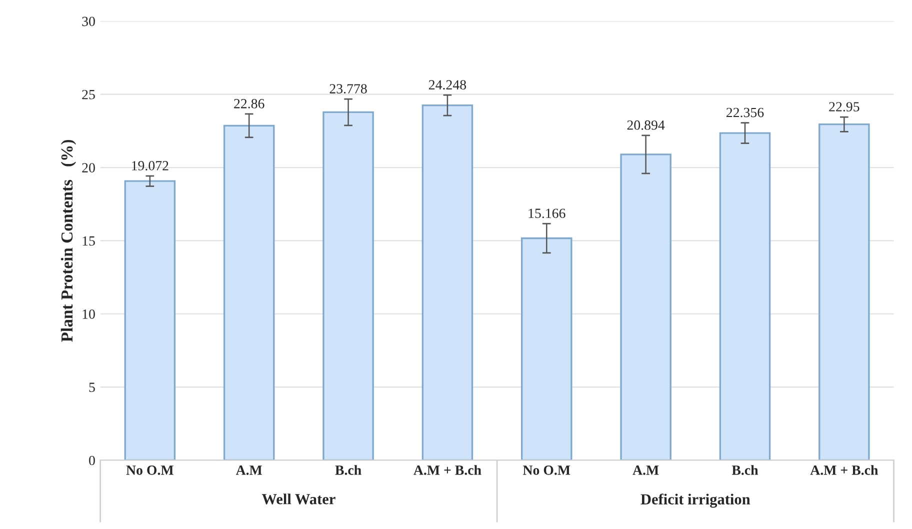  What do you see at coordinates (68, 241) in the screenshot?
I see `y-axis-title: Plant Protein Contents (%)` at bounding box center [68, 241].